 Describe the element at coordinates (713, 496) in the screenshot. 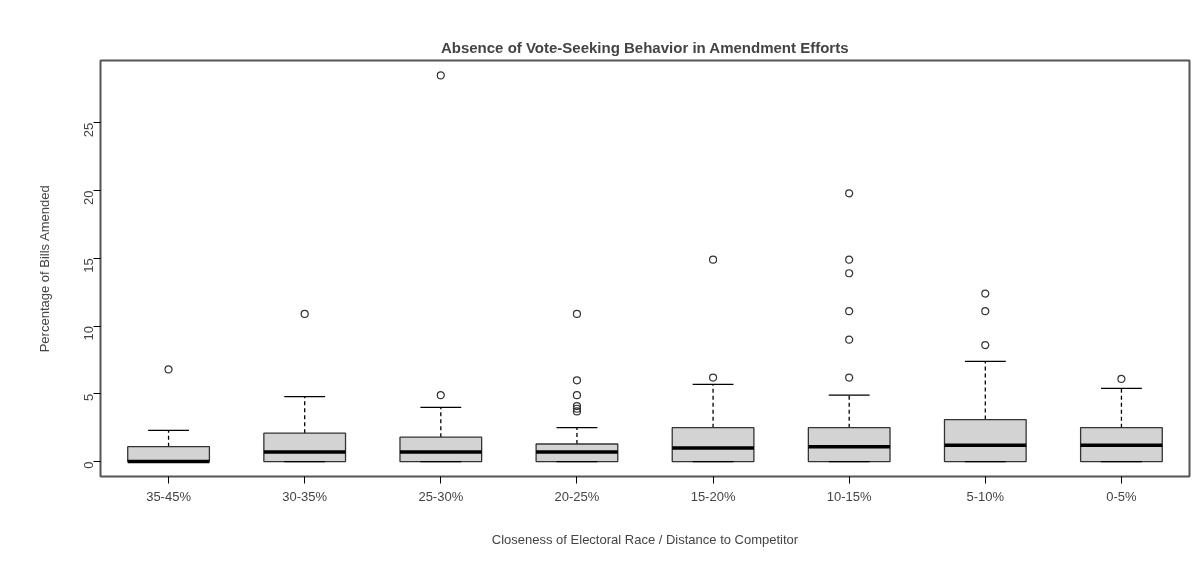

I see `x-tick-label: 15-20%` at that location.